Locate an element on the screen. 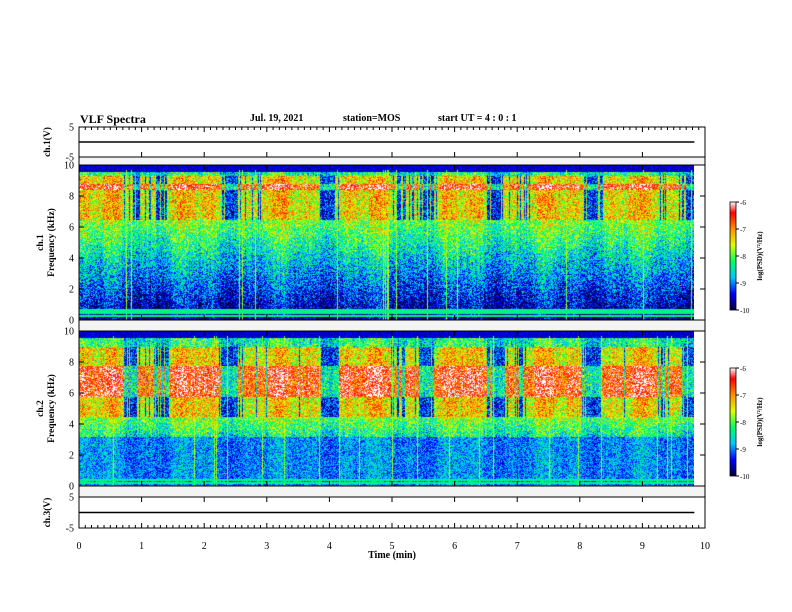  y-axis-label: ch.2 is located at coordinates (41, 408).